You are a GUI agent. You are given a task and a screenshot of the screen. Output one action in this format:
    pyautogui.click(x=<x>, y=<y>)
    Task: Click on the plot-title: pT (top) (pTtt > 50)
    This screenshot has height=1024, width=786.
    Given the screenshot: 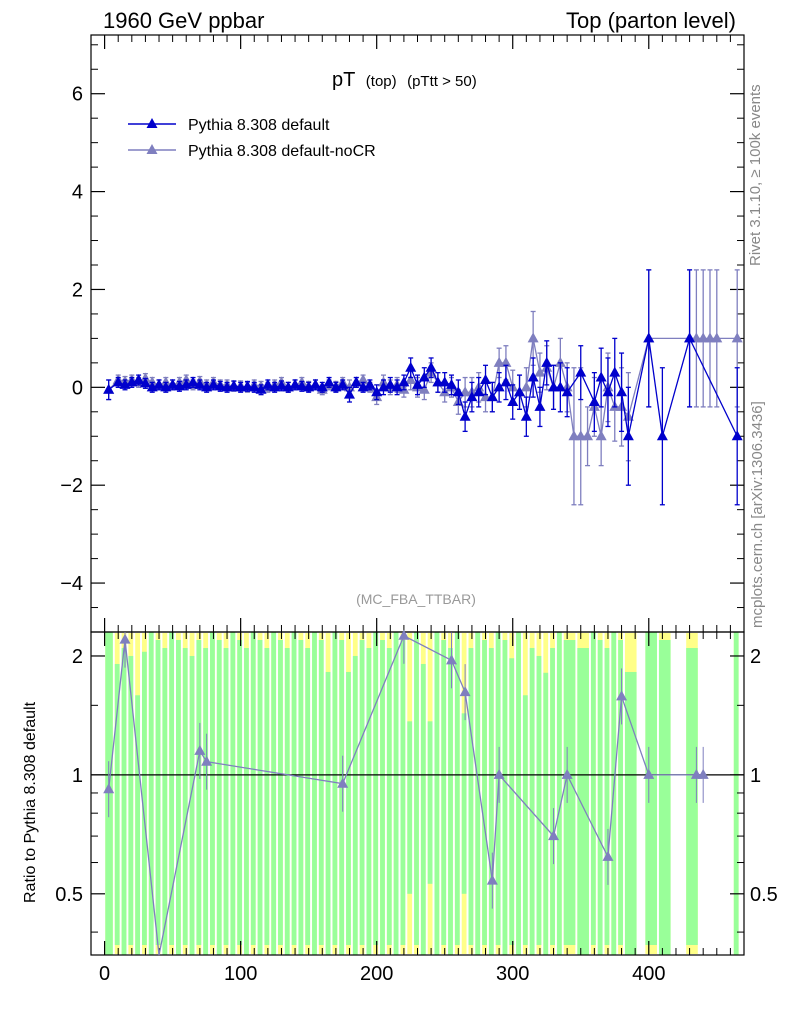 What is the action you would take?
    pyautogui.click(x=404, y=80)
    